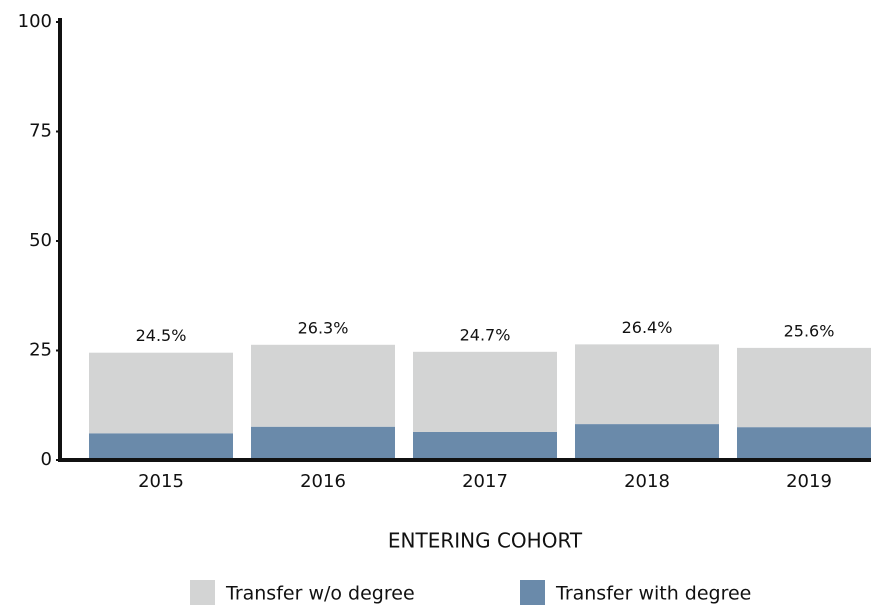 This screenshot has height=605, width=871. Describe the element at coordinates (320, 594) in the screenshot. I see `legend-label: Transfer w/o degree` at that location.